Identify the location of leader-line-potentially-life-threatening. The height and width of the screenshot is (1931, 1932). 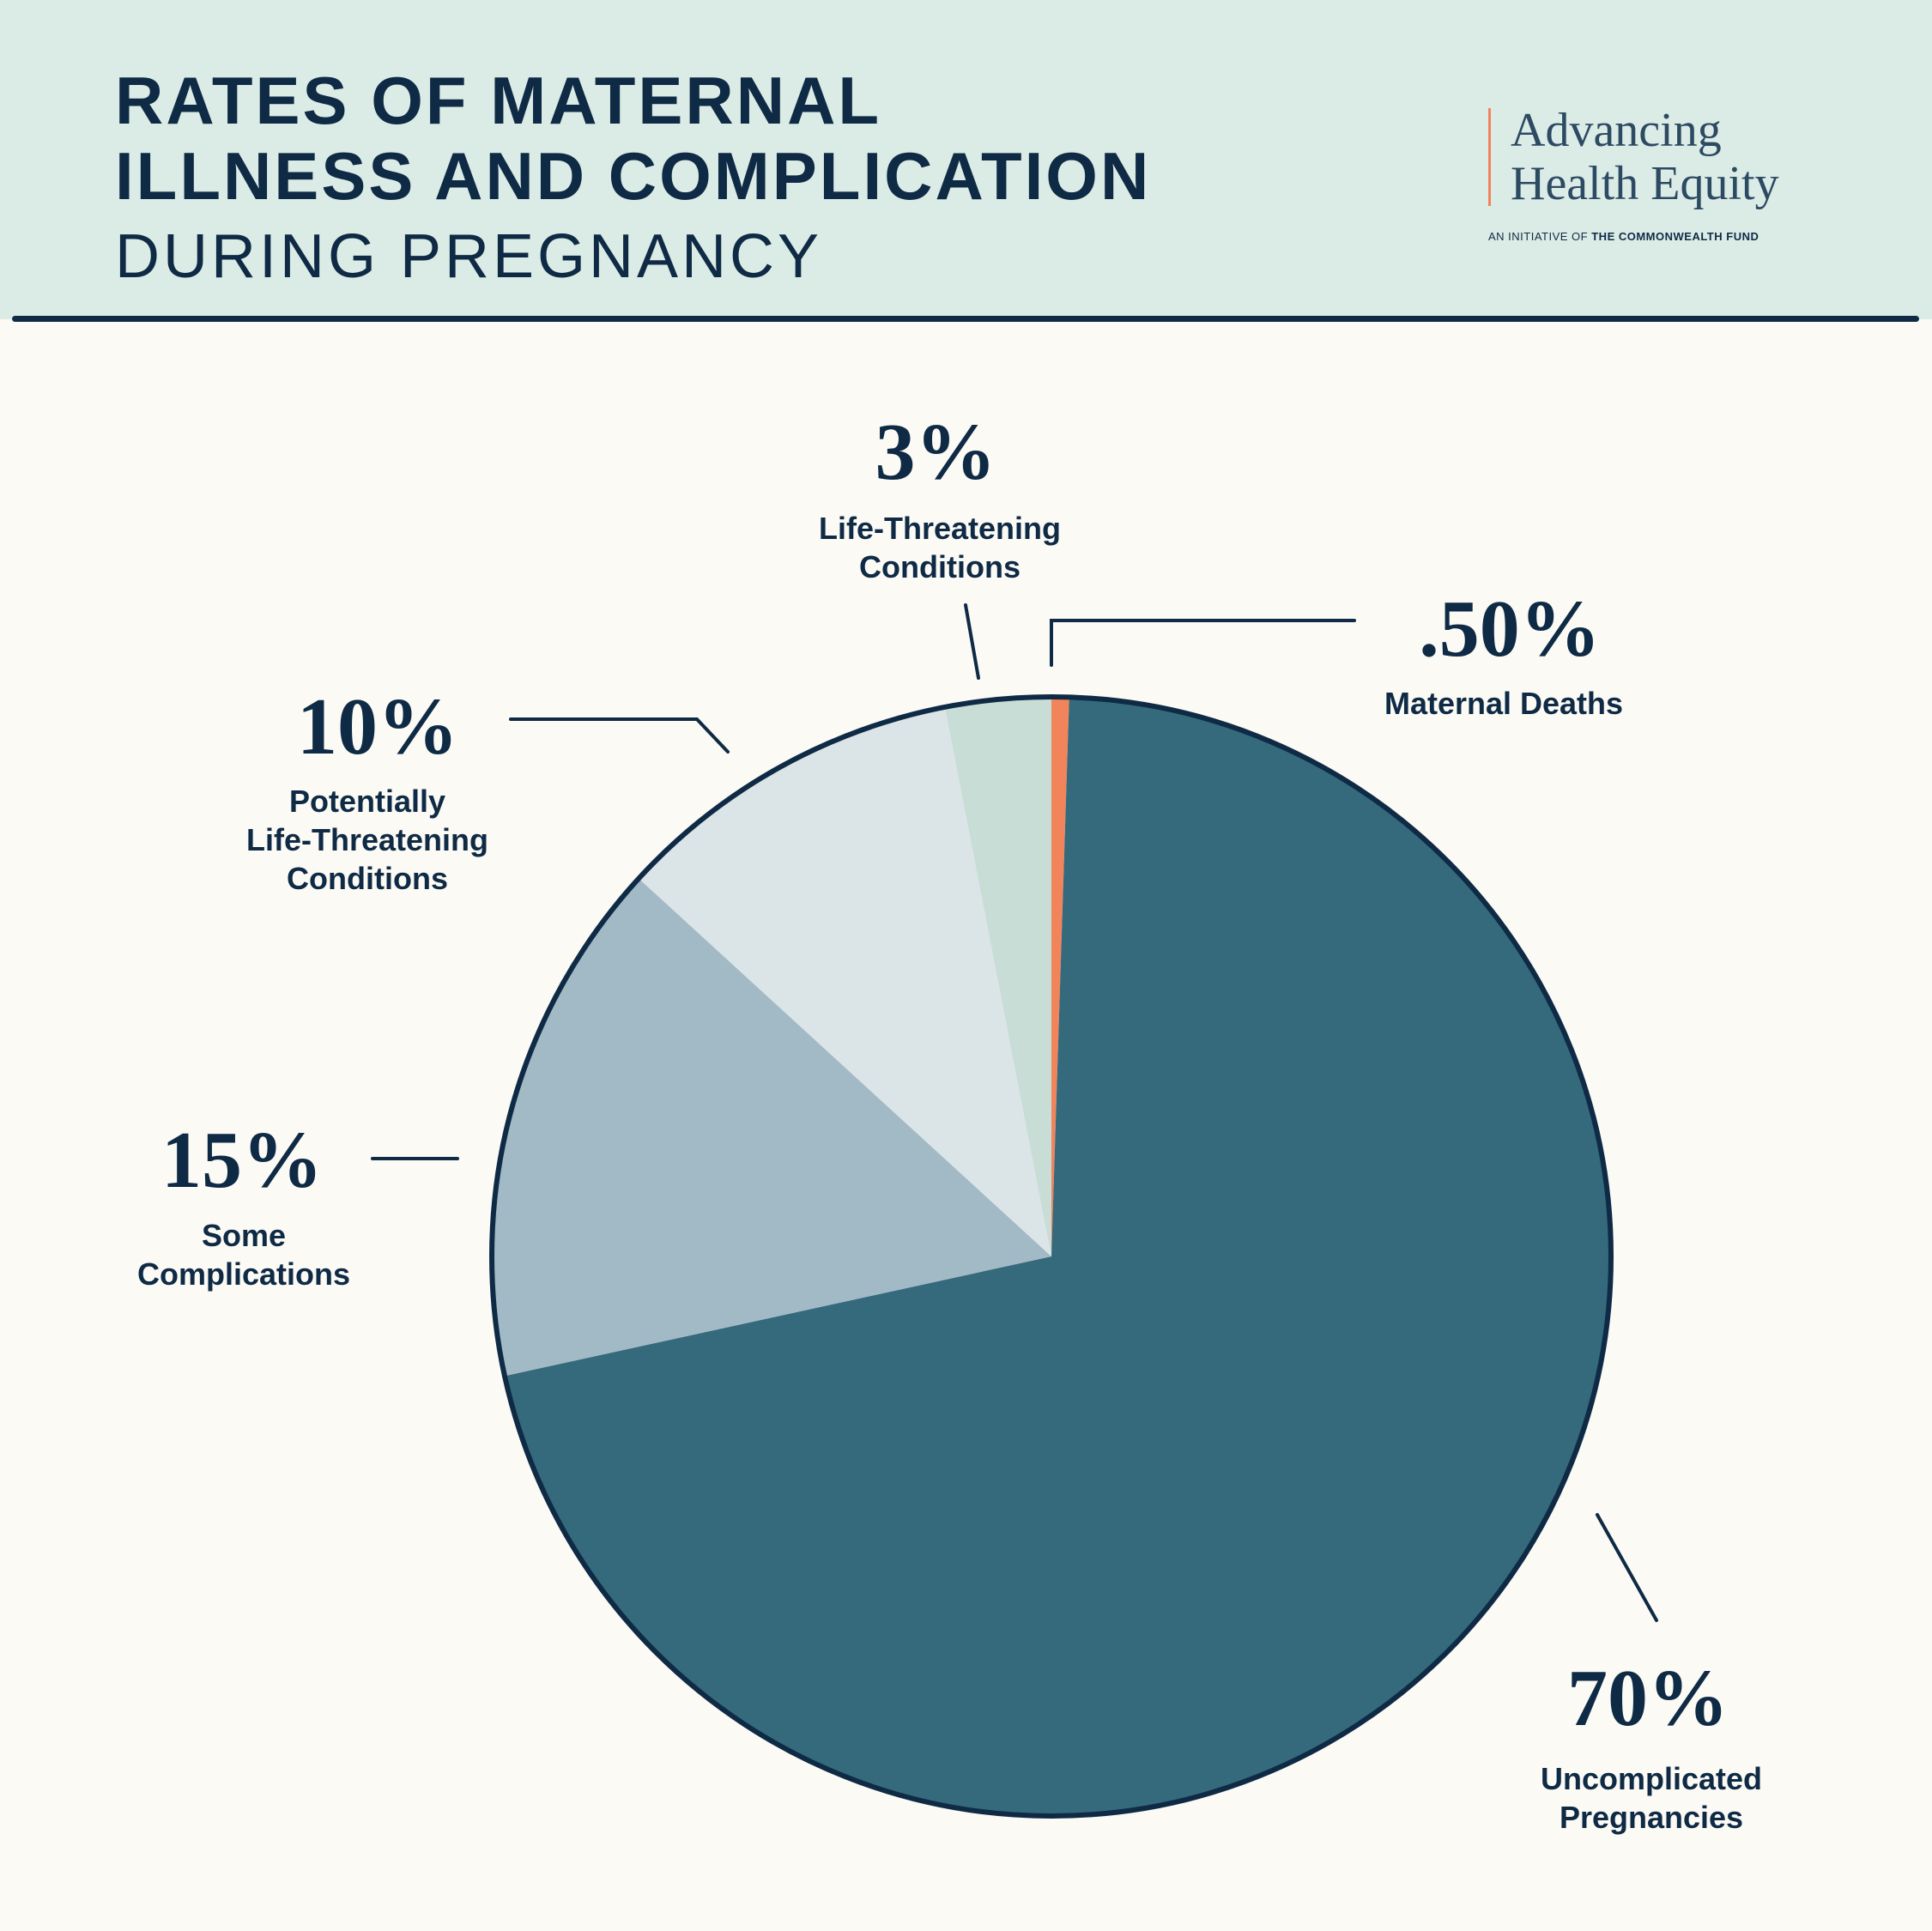
(619, 735).